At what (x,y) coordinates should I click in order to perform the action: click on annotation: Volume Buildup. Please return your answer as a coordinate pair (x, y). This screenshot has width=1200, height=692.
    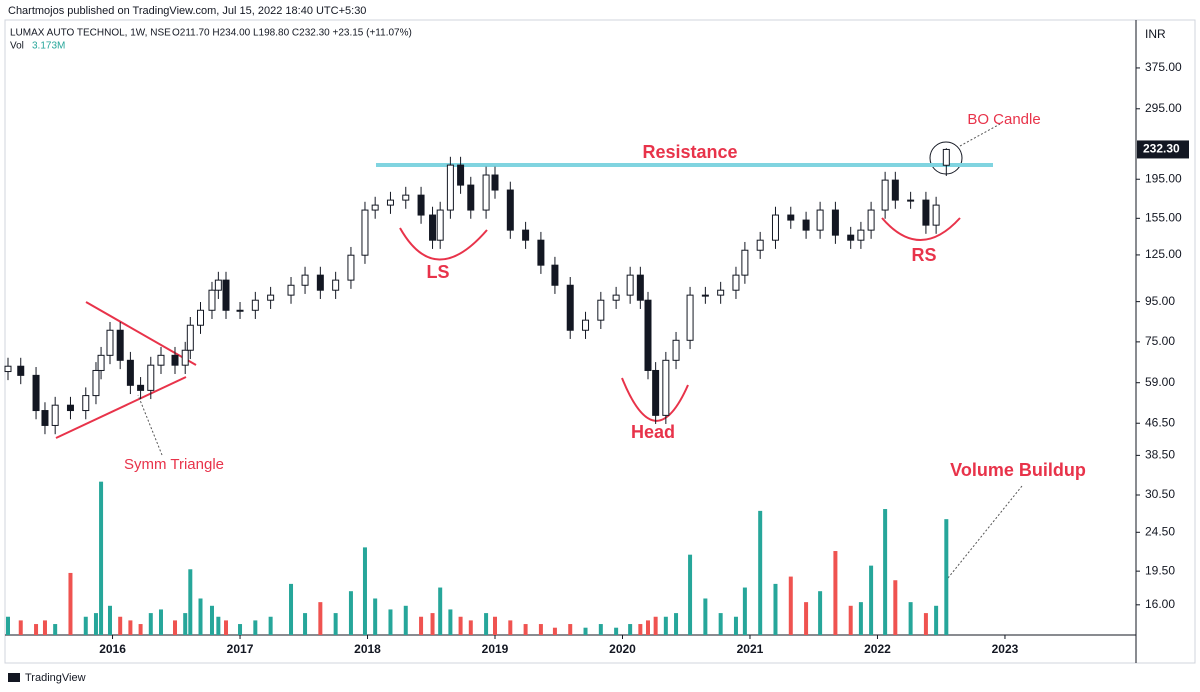
    Looking at the image, I should click on (1018, 470).